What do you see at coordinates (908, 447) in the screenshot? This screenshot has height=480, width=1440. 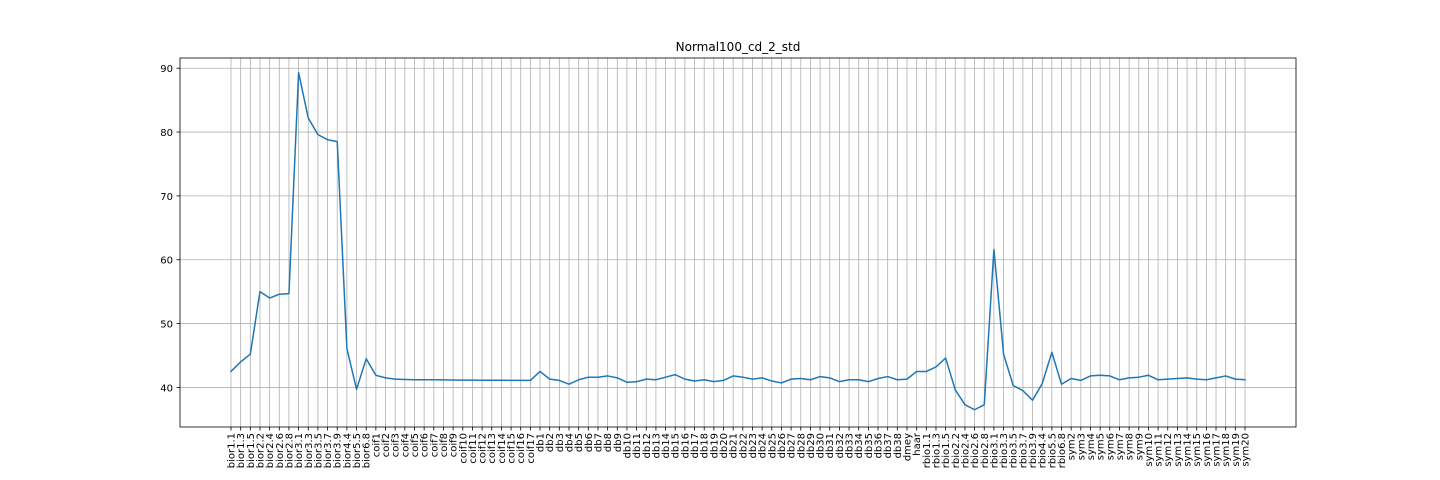 I see `x-tick-label: dmey` at bounding box center [908, 447].